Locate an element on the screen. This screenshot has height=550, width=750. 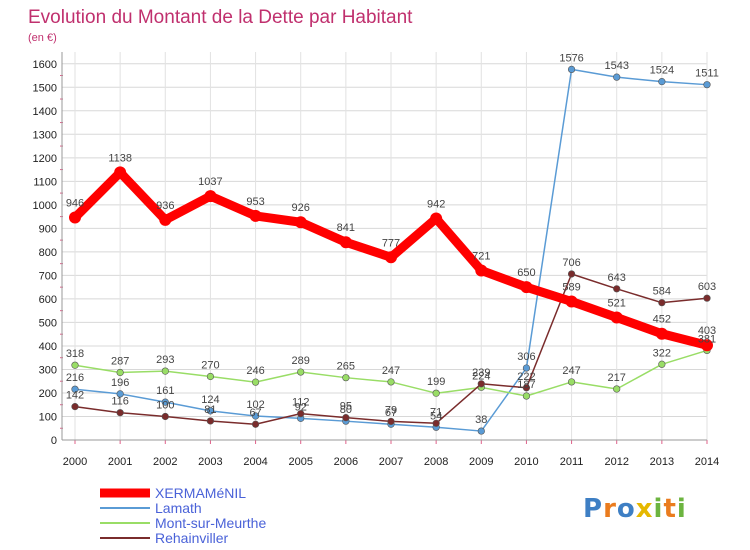
data-label: 187 is located at coordinates (526, 385).